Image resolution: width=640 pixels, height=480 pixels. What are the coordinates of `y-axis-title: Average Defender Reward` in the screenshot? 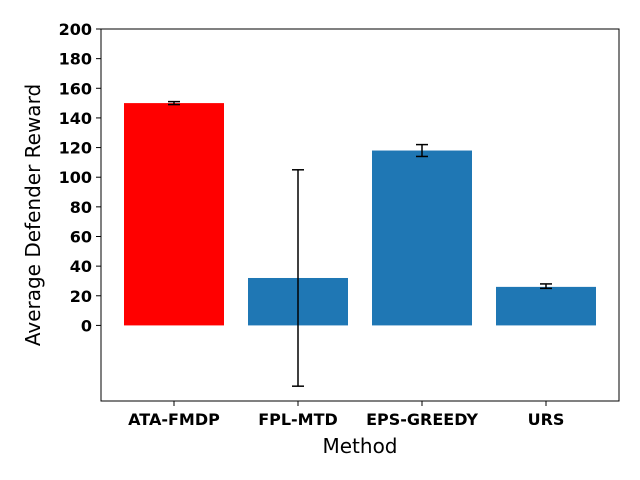 It's located at (33, 215).